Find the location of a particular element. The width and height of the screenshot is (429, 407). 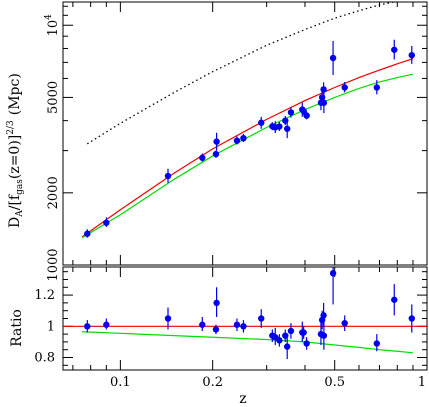

x-tick-label: 1 is located at coordinates (422, 382).